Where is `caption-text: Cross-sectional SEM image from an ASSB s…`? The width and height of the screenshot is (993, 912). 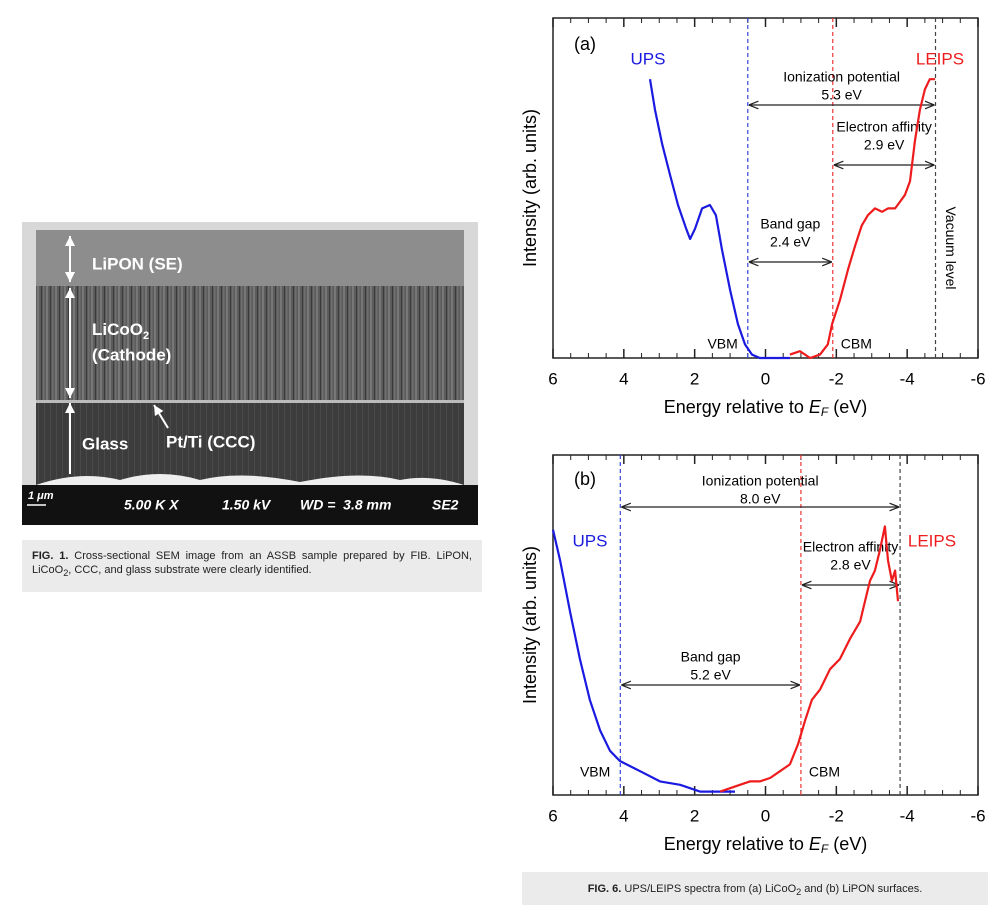
caption-text: Cross-sectional SEM image from an ASSB s… is located at coordinates (252, 563).